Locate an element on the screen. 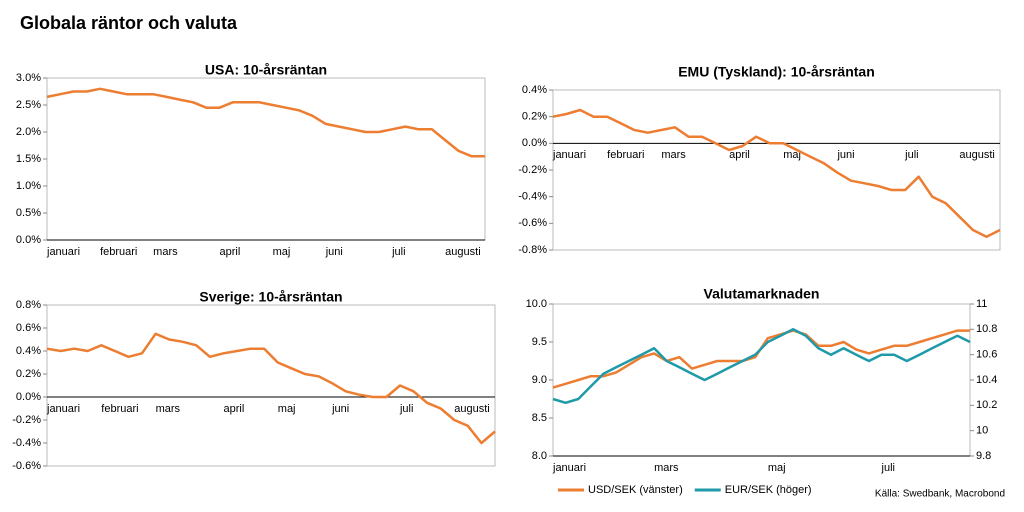 Image resolution: width=1024 pixels, height=512 pixels. y-tick-label: -0.8% is located at coordinates (532, 250).